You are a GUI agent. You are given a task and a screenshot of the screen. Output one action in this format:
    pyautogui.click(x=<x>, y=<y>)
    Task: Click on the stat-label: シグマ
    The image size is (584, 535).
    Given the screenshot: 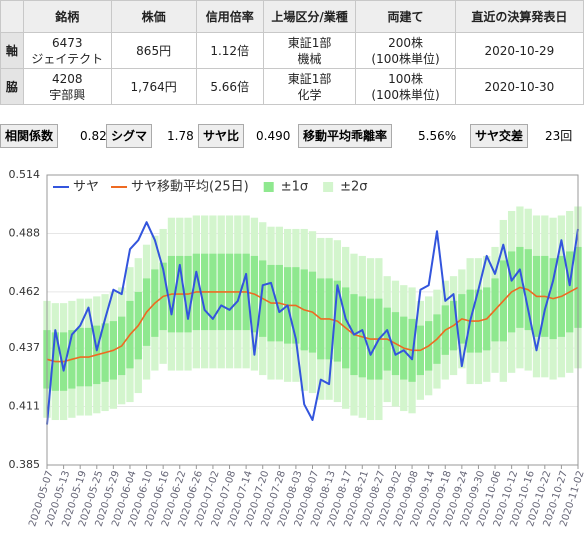 What is the action you would take?
    pyautogui.click(x=129, y=136)
    